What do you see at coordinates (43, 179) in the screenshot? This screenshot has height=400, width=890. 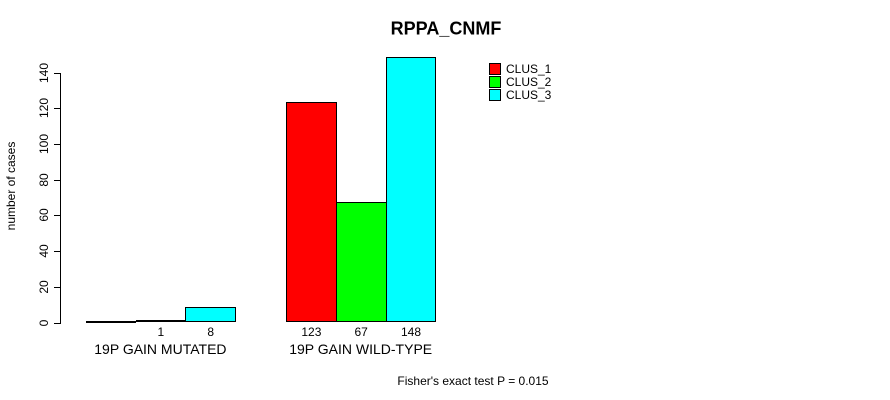 I see `y-axis-tick-label: 80` at bounding box center [43, 179].